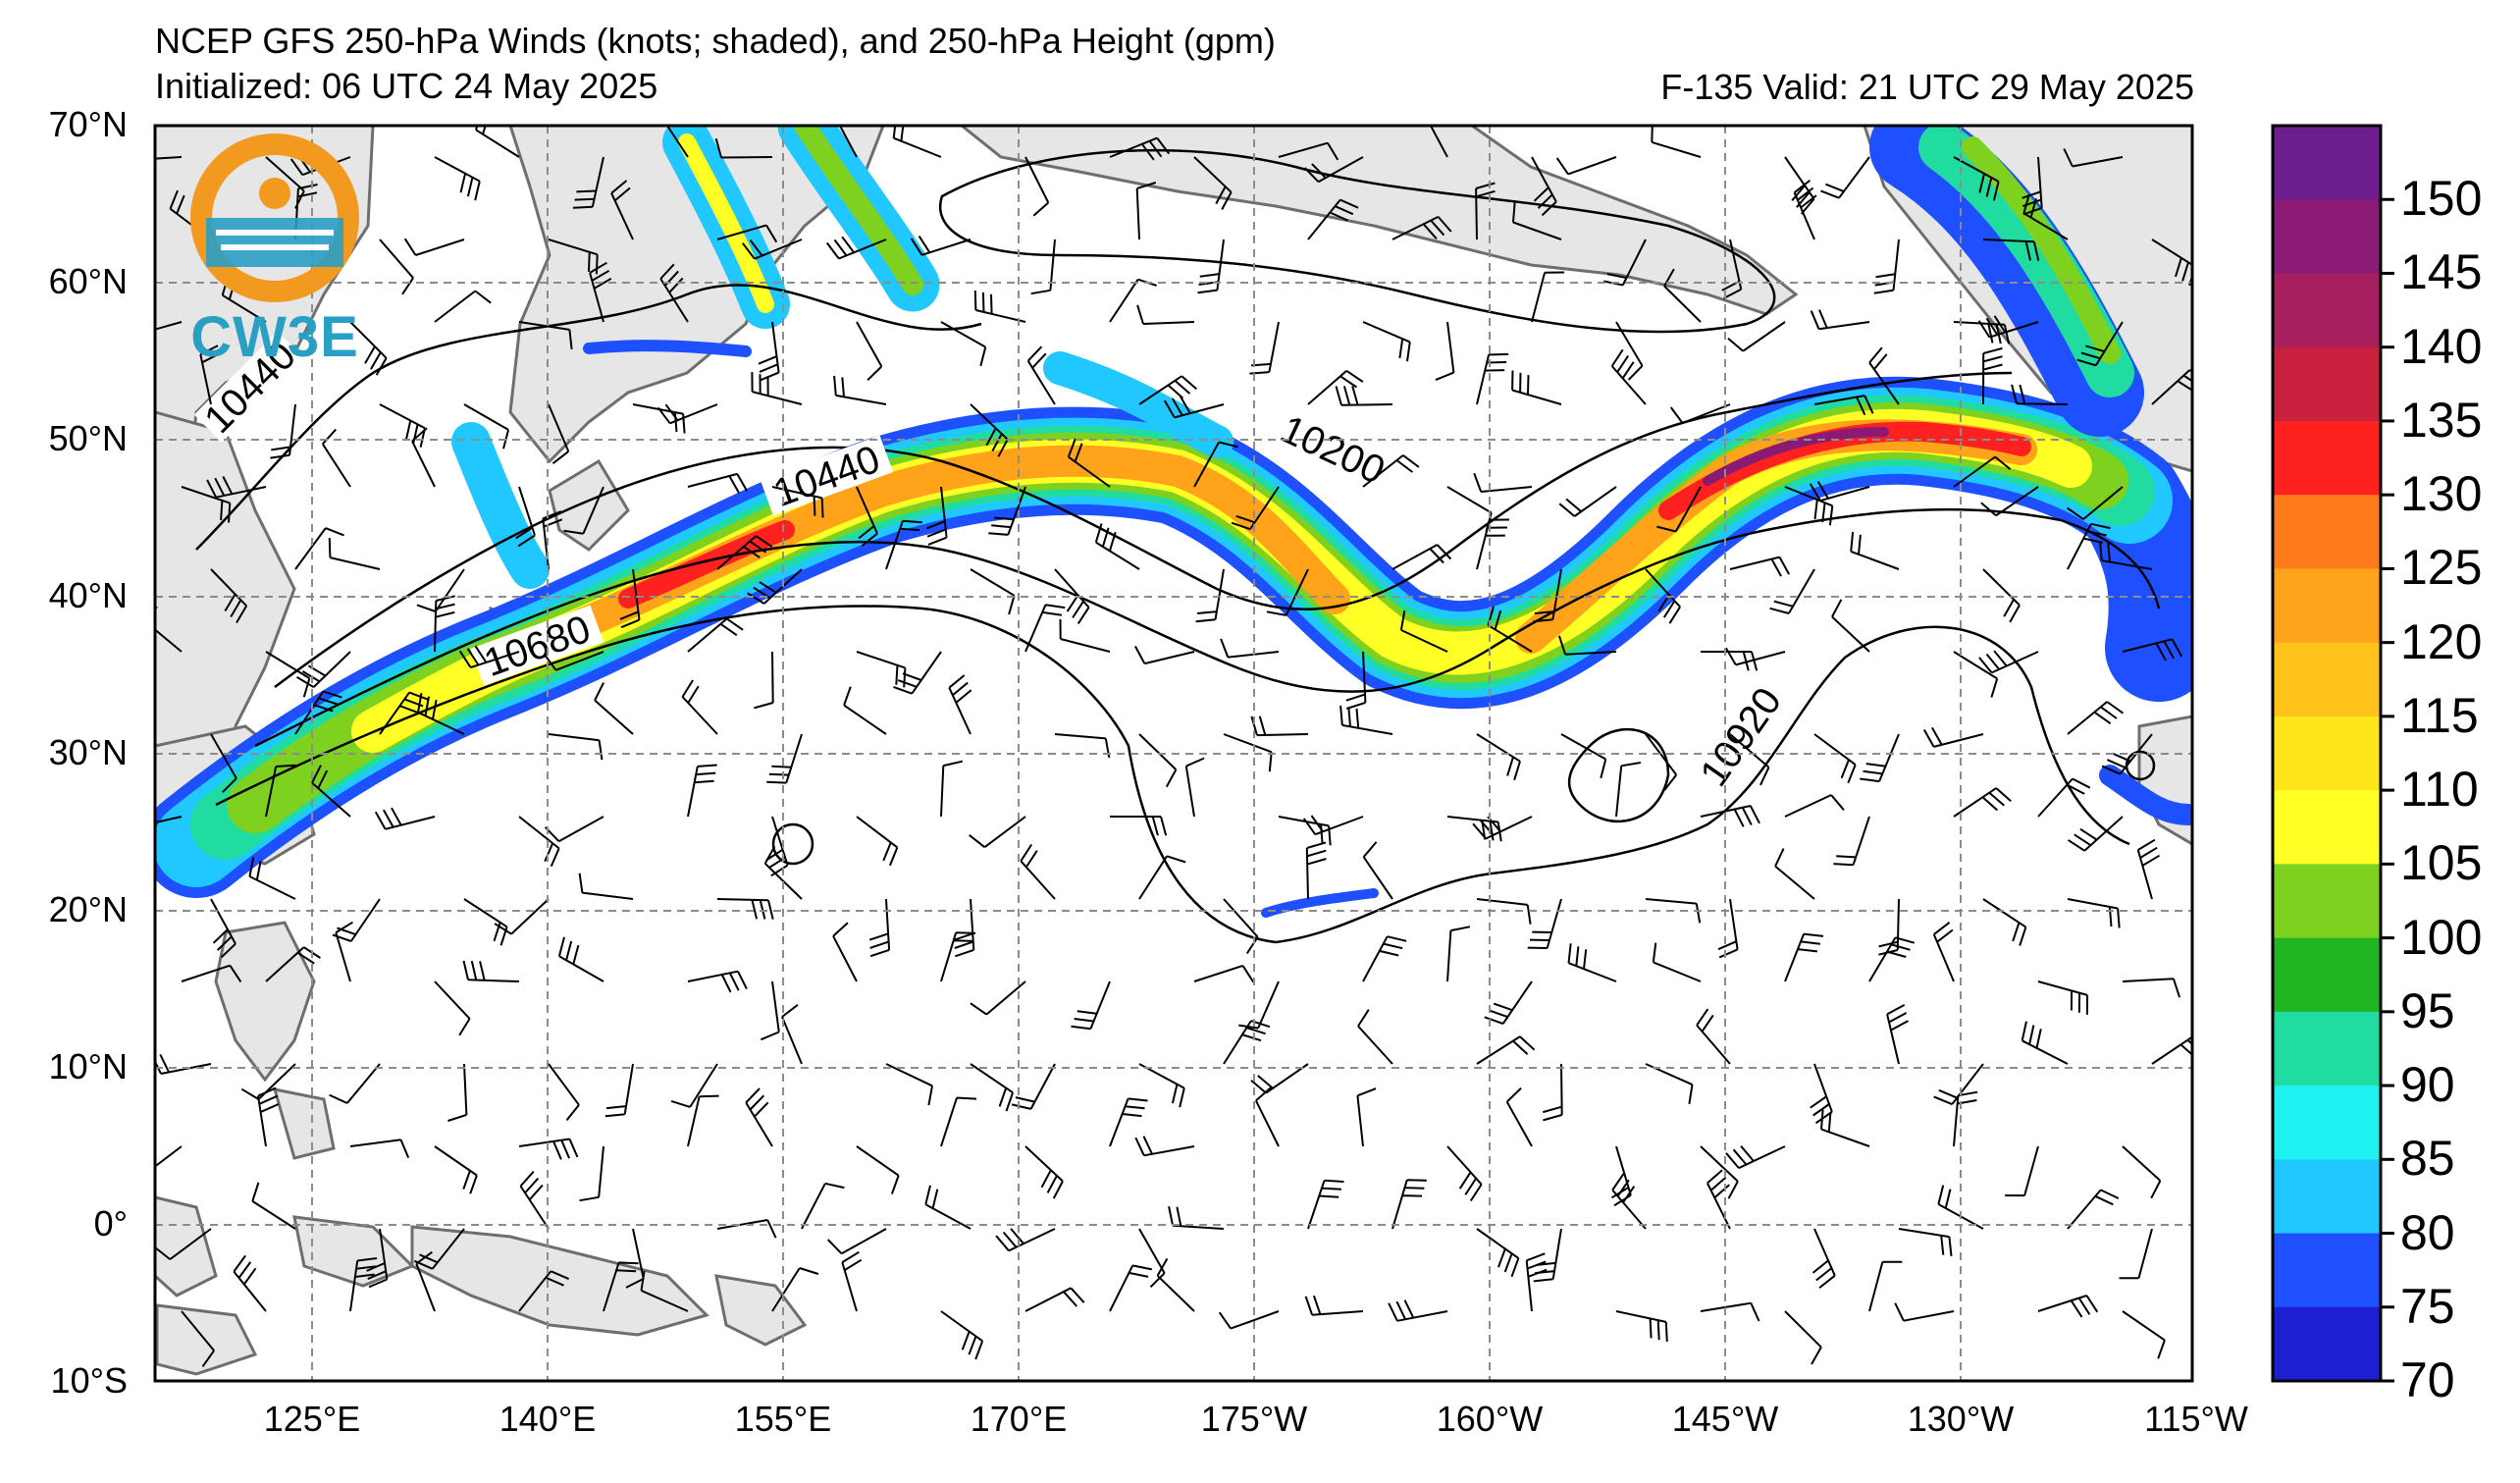 The image size is (2520, 1483). What do you see at coordinates (1019, 1419) in the screenshot?
I see `lon-label: 170°E` at bounding box center [1019, 1419].